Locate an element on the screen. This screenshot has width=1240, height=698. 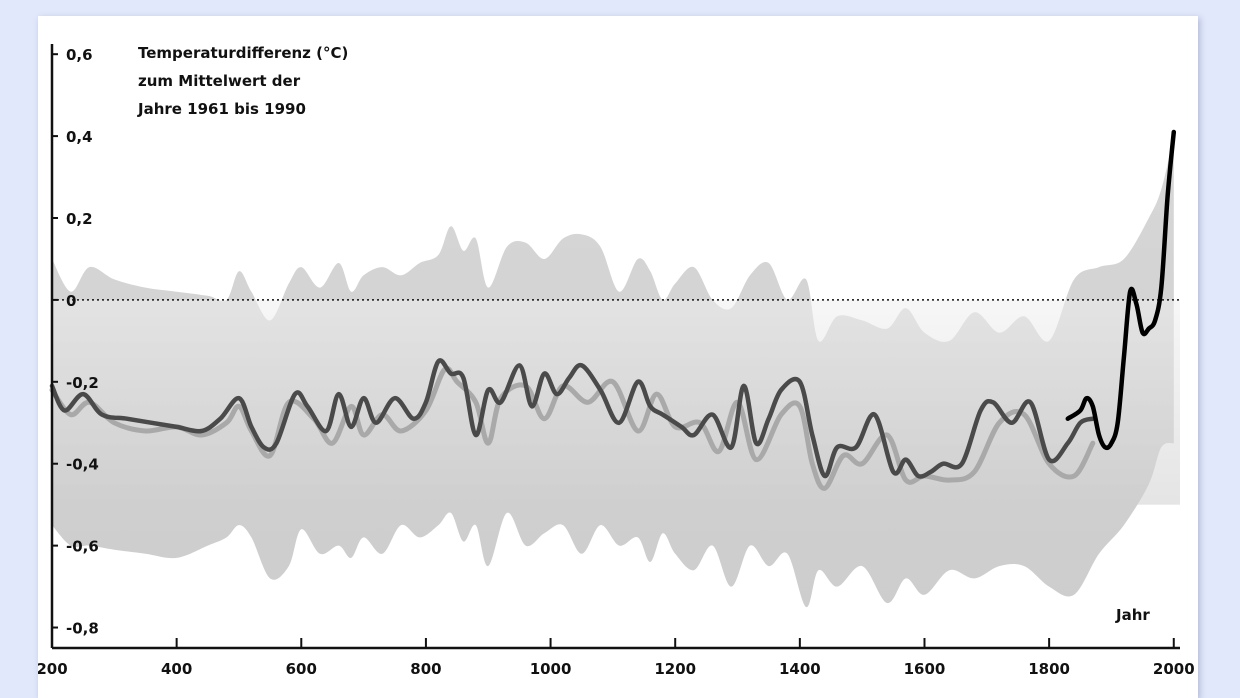
y-tick-label: 0,6 is located at coordinates (79, 55).